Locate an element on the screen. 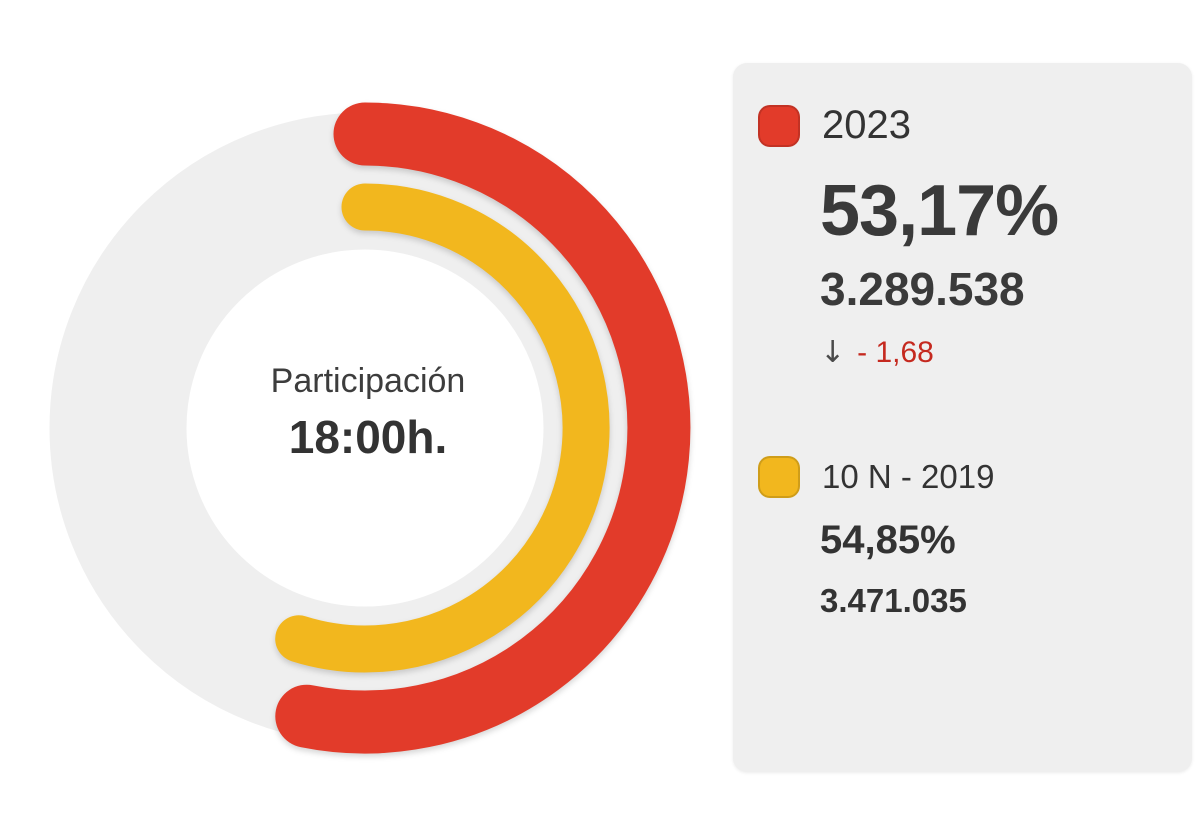 Image resolution: width=1200 pixels, height=840 pixels. legend-block-2019: 10 N - 2019 54,85% 3.471.035 is located at coordinates (975, 536).